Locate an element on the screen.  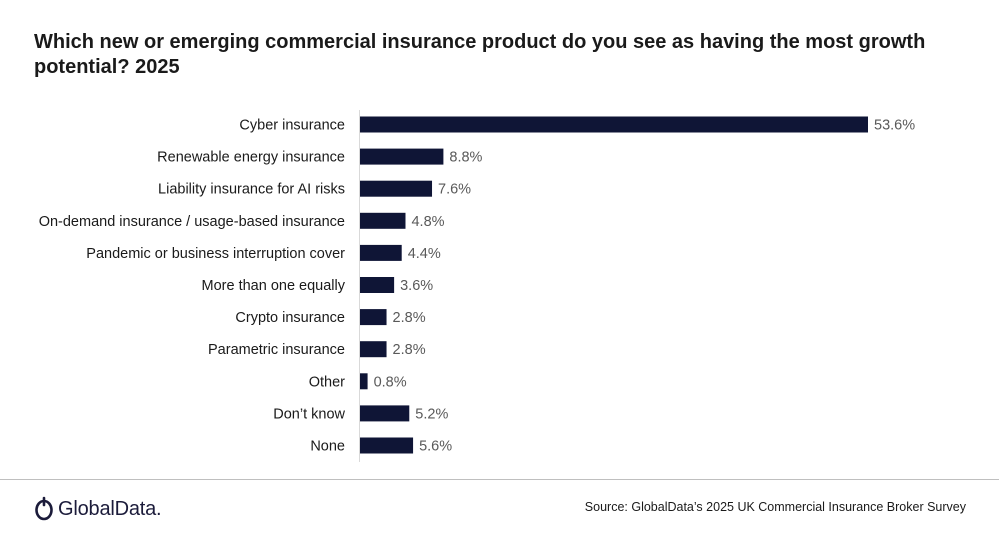
category-label: More than one equally is located at coordinates (274, 286).